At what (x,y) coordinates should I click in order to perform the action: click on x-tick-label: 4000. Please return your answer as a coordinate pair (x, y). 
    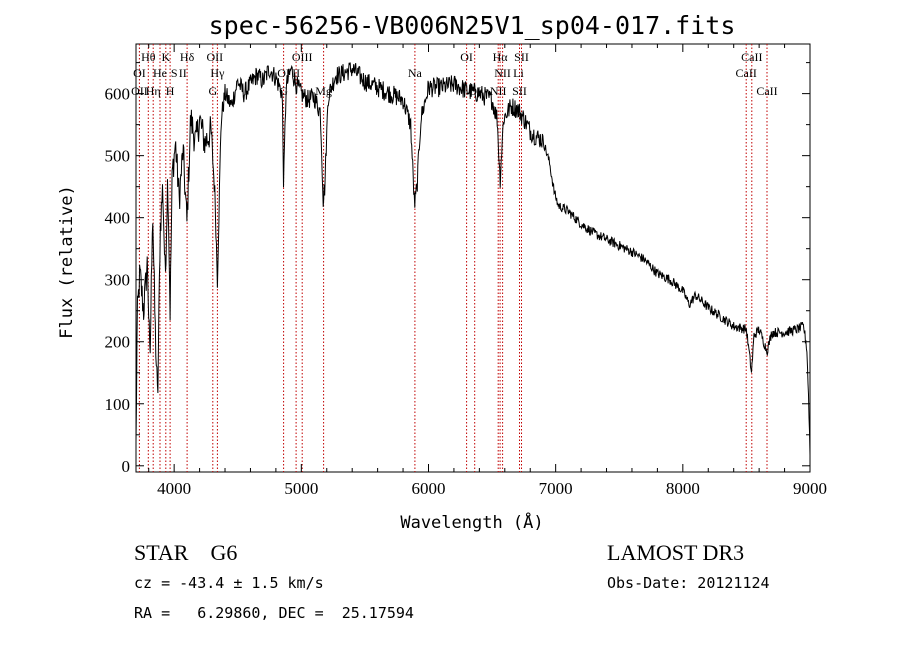
    Looking at the image, I should click on (174, 488).